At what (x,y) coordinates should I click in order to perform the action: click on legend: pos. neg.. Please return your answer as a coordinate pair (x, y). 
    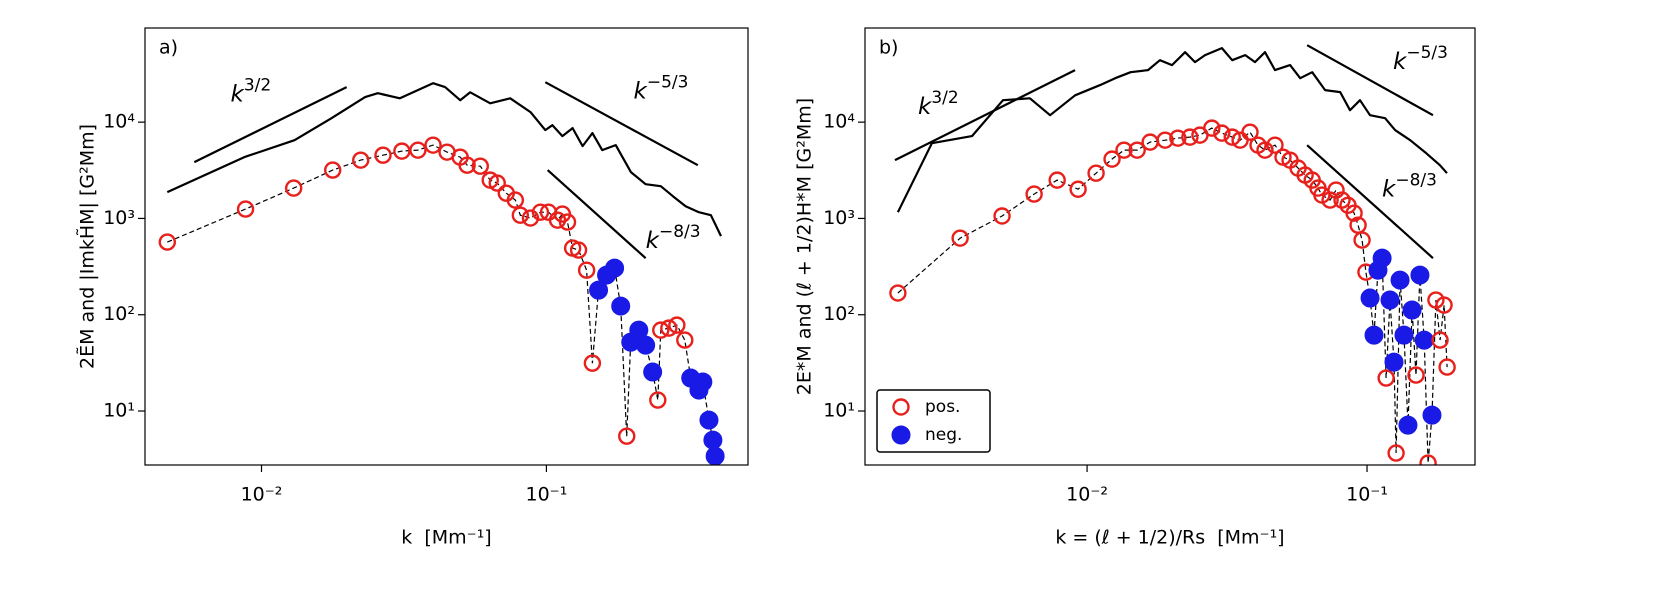
    Looking at the image, I should click on (933, 421).